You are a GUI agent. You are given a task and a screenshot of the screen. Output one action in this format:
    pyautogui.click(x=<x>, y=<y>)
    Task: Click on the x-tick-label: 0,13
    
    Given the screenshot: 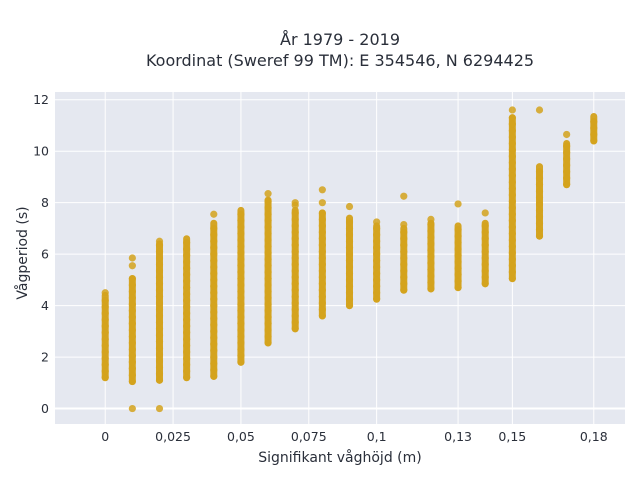 What is the action you would take?
    pyautogui.click(x=458, y=436)
    